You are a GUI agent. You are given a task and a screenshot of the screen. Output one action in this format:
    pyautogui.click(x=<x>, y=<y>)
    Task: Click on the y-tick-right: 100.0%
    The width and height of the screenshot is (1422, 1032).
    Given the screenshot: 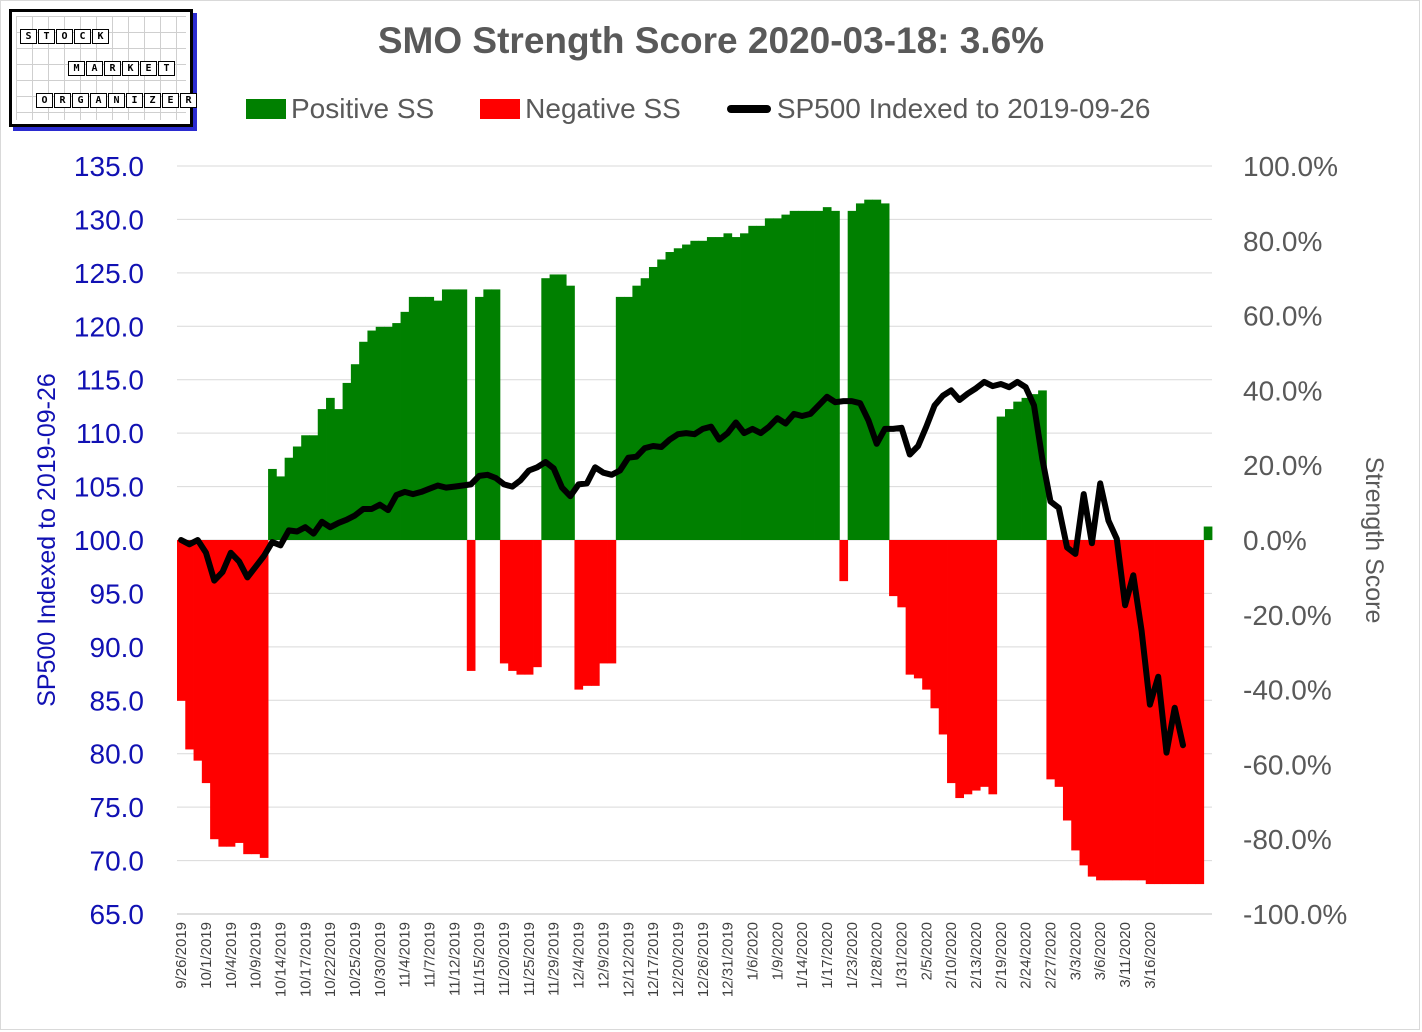 What is the action you would take?
    pyautogui.click(x=1290, y=166)
    